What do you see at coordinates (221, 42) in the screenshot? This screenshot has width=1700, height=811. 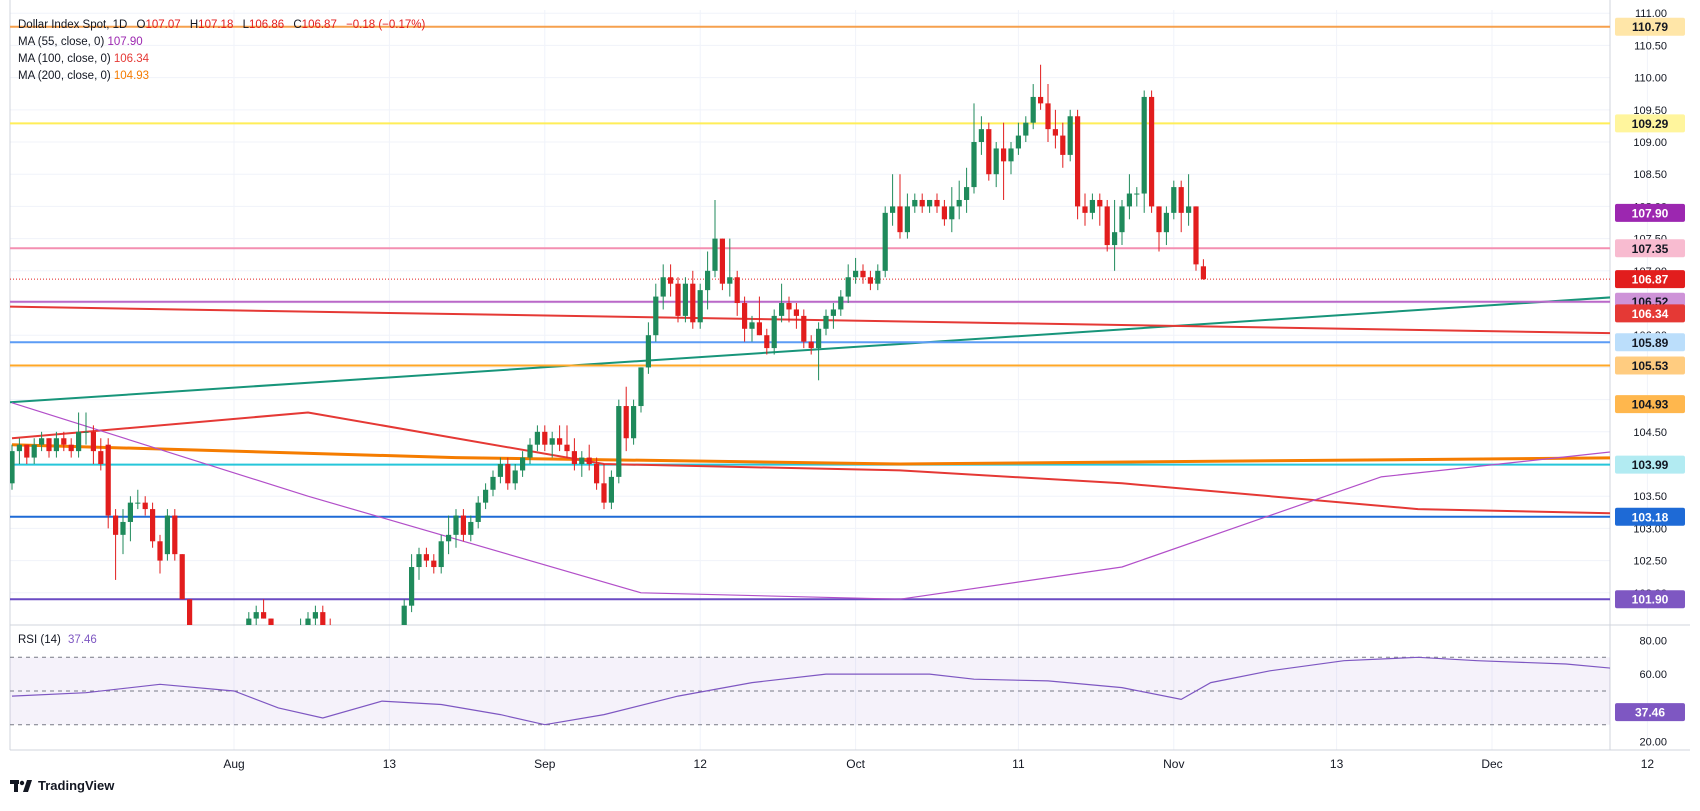 I see `legend-ma55-row: MA (55, close, 0) 107.90` at bounding box center [221, 42].